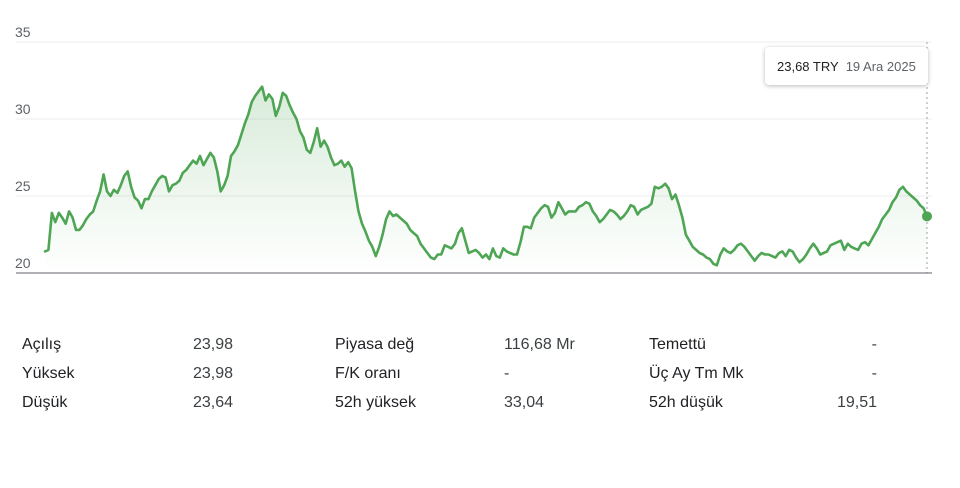 This screenshot has width=960, height=488. Describe the element at coordinates (524, 402) in the screenshot. I see `stat-value-52w-high: 33,04` at that location.